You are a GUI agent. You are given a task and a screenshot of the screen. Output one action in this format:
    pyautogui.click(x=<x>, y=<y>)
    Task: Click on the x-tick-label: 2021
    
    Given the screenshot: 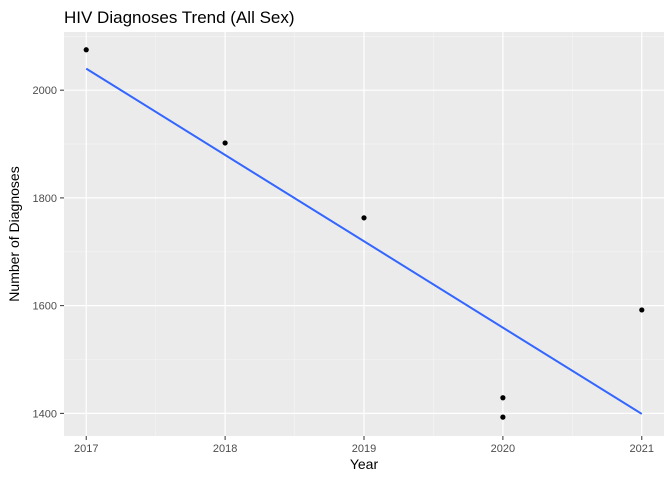 What is the action you would take?
    pyautogui.click(x=642, y=449)
    